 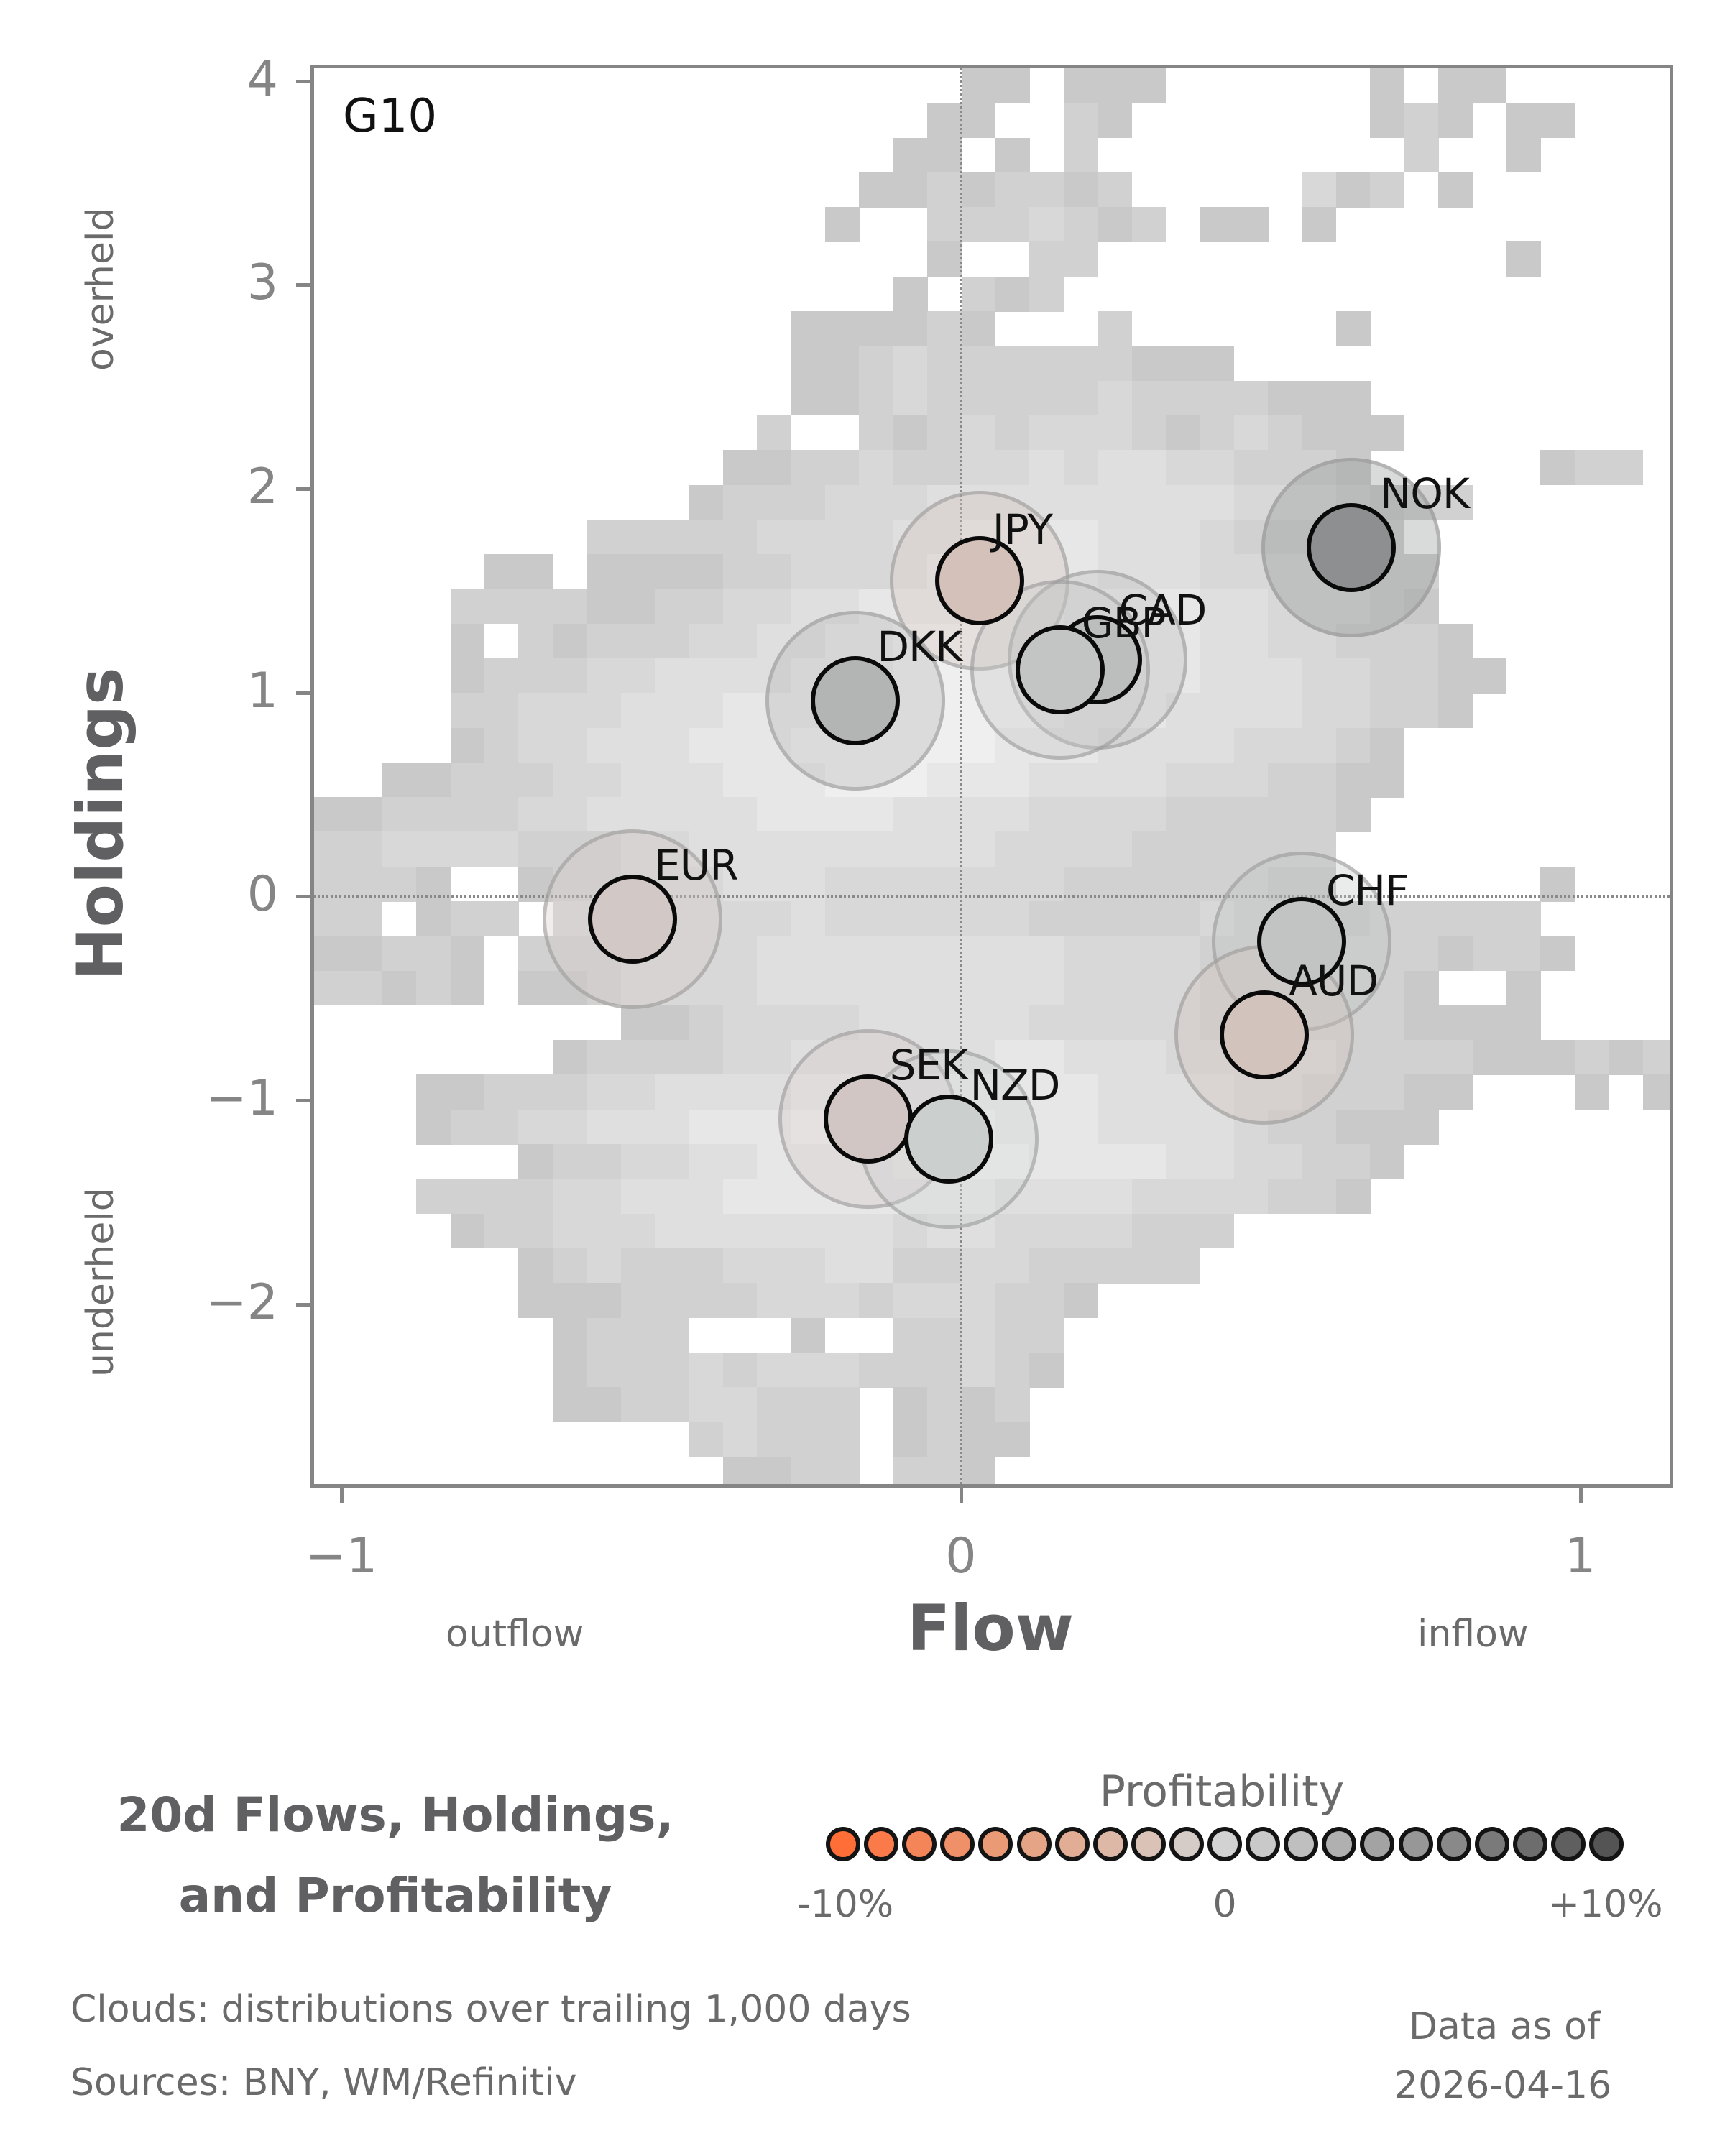 I want to click on point-jpy, so click(x=979, y=580).